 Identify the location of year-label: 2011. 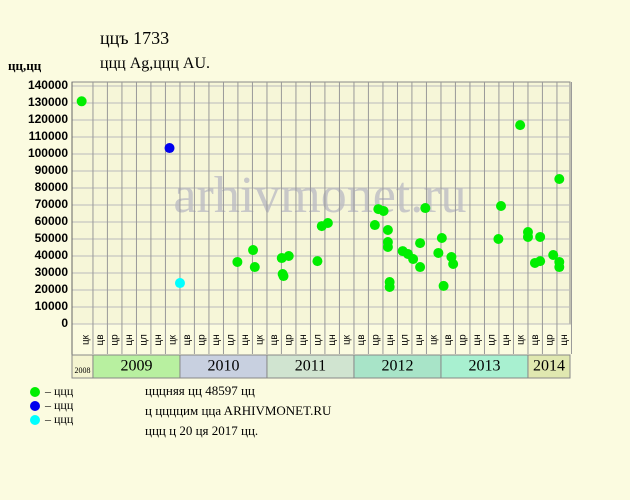
(310, 366).